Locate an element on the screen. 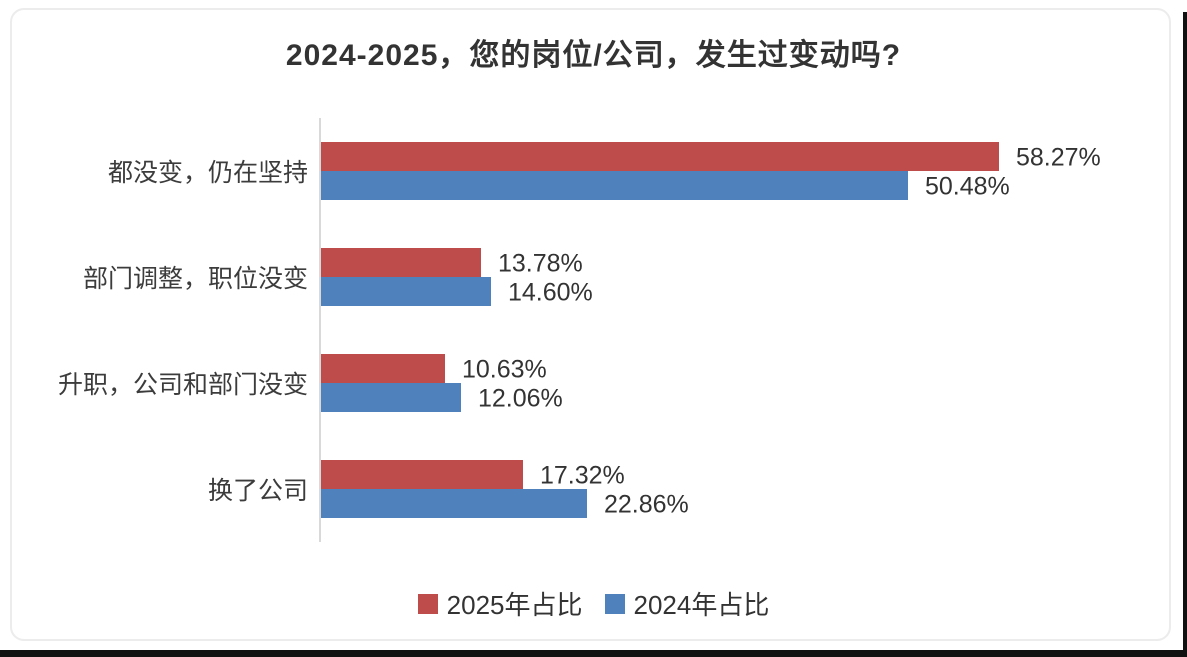  category-label: 都没变，仍在坚持 is located at coordinates (207, 173).